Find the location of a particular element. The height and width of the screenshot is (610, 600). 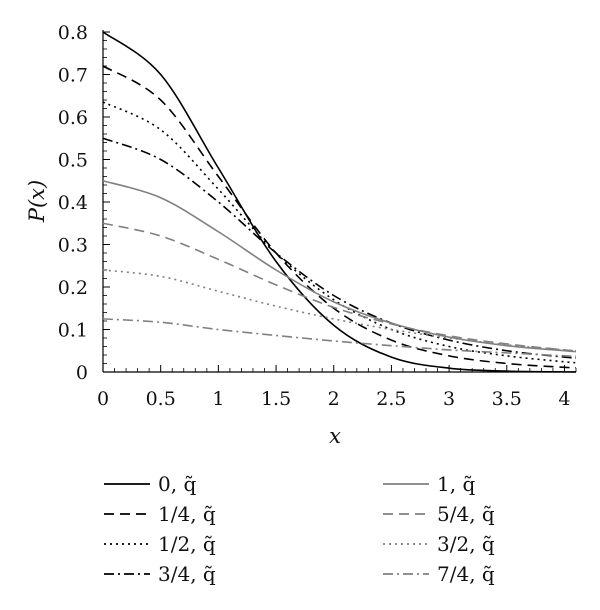

x-tick-label: 2 is located at coordinates (334, 399).